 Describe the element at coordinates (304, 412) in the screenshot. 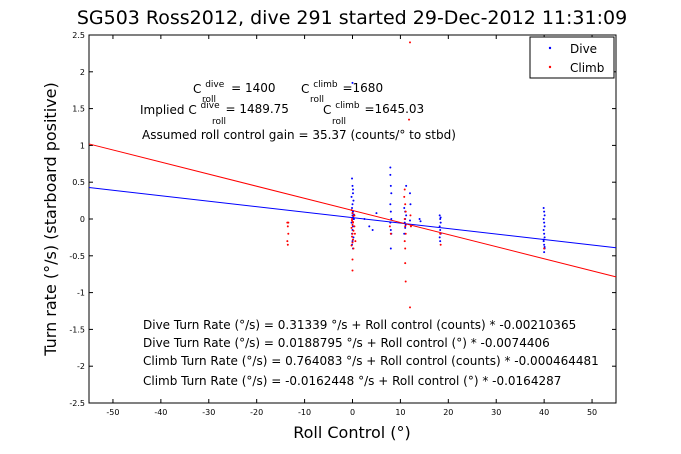

I see `x-tick-label: -10` at that location.